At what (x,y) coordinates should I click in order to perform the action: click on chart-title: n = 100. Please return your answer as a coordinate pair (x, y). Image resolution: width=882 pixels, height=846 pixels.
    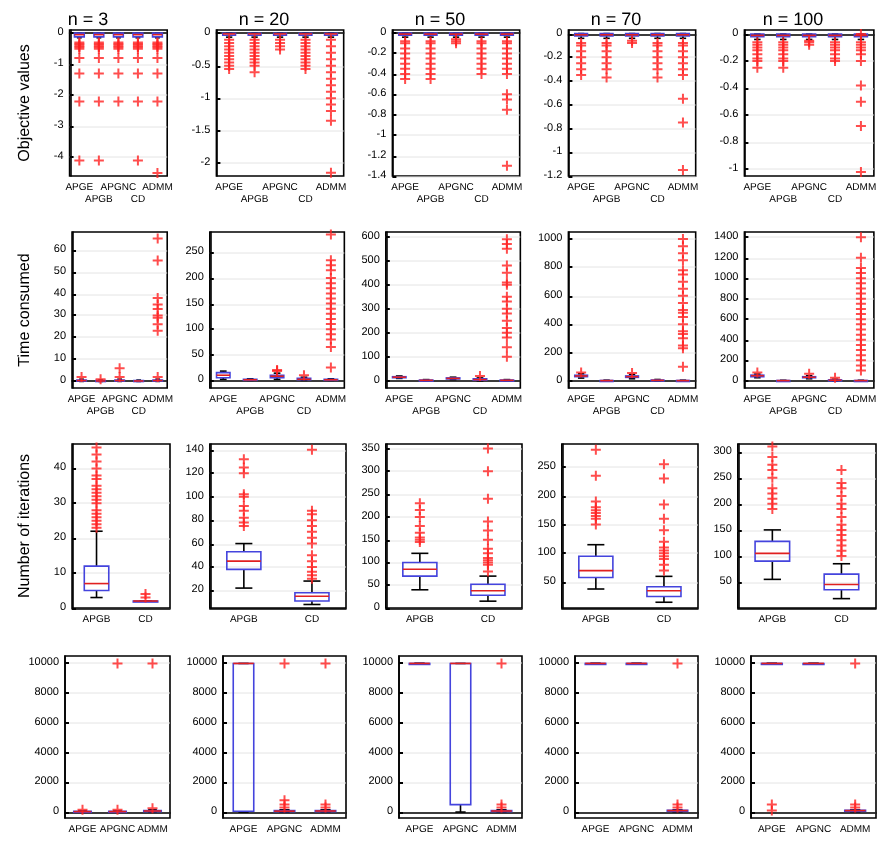
    Looking at the image, I should click on (793, 19).